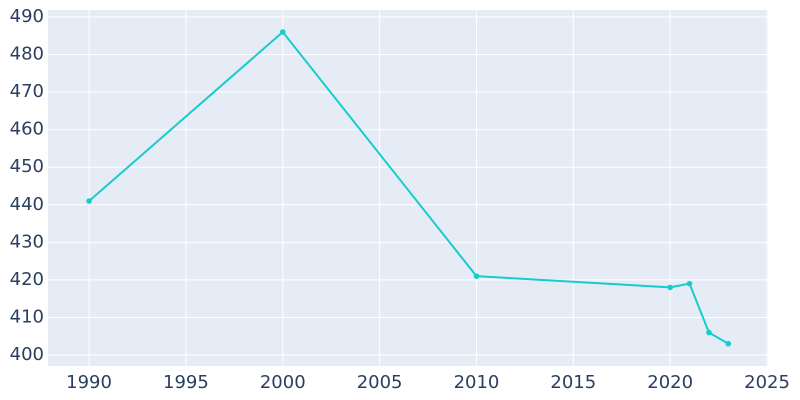 This screenshot has height=400, width=800. I want to click on x-tick-label: 2015, so click(573, 382).